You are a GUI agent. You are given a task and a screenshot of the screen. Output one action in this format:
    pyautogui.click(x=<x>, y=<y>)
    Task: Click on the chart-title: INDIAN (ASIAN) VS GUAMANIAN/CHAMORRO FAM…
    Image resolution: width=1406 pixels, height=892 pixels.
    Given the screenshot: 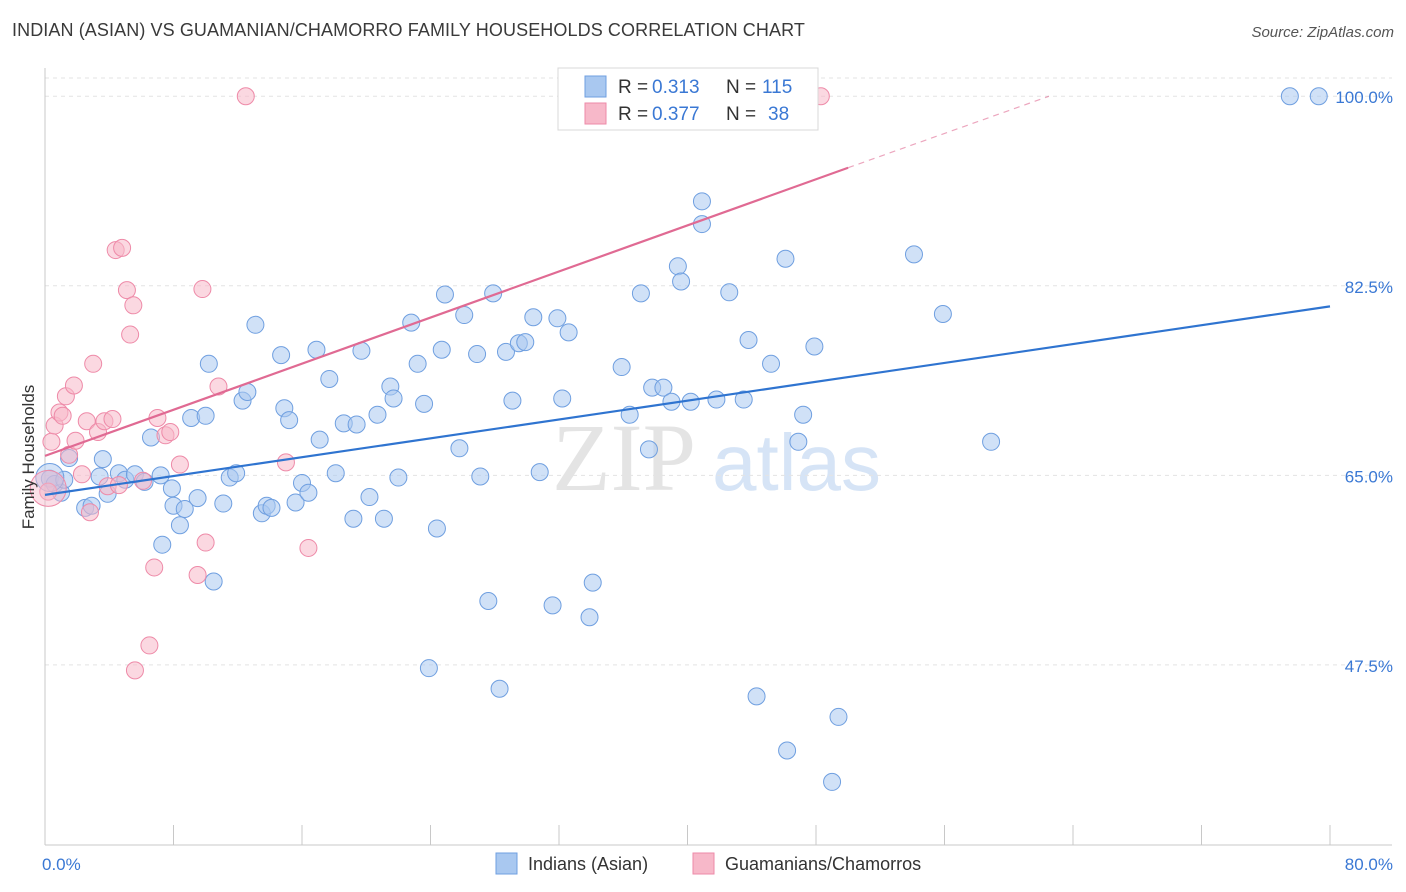 What is the action you would take?
    pyautogui.click(x=408, y=30)
    